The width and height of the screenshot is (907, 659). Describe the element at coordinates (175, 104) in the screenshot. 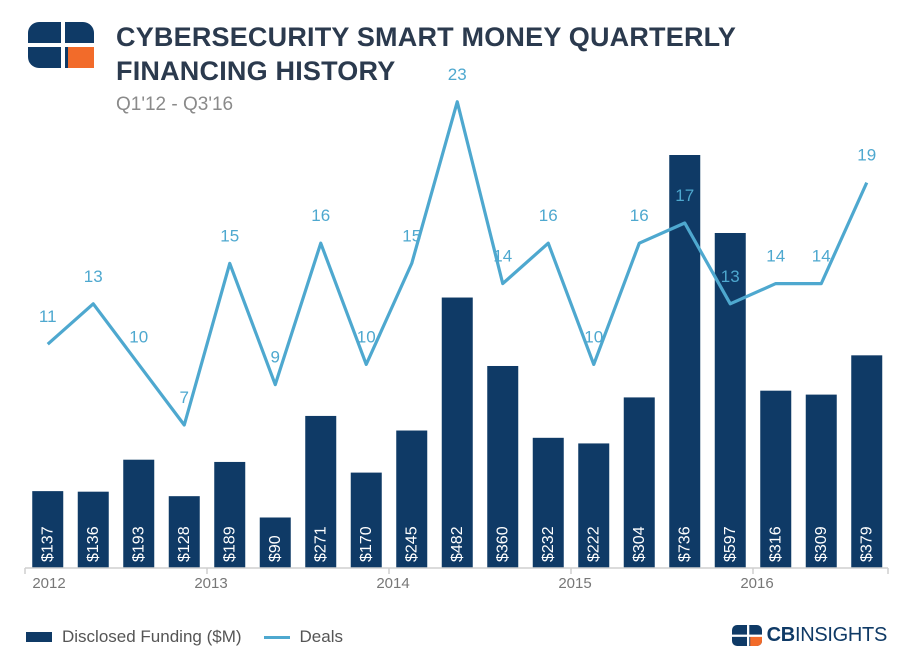

I see `chart-subtitle: Q1'12 - Q3'16` at that location.